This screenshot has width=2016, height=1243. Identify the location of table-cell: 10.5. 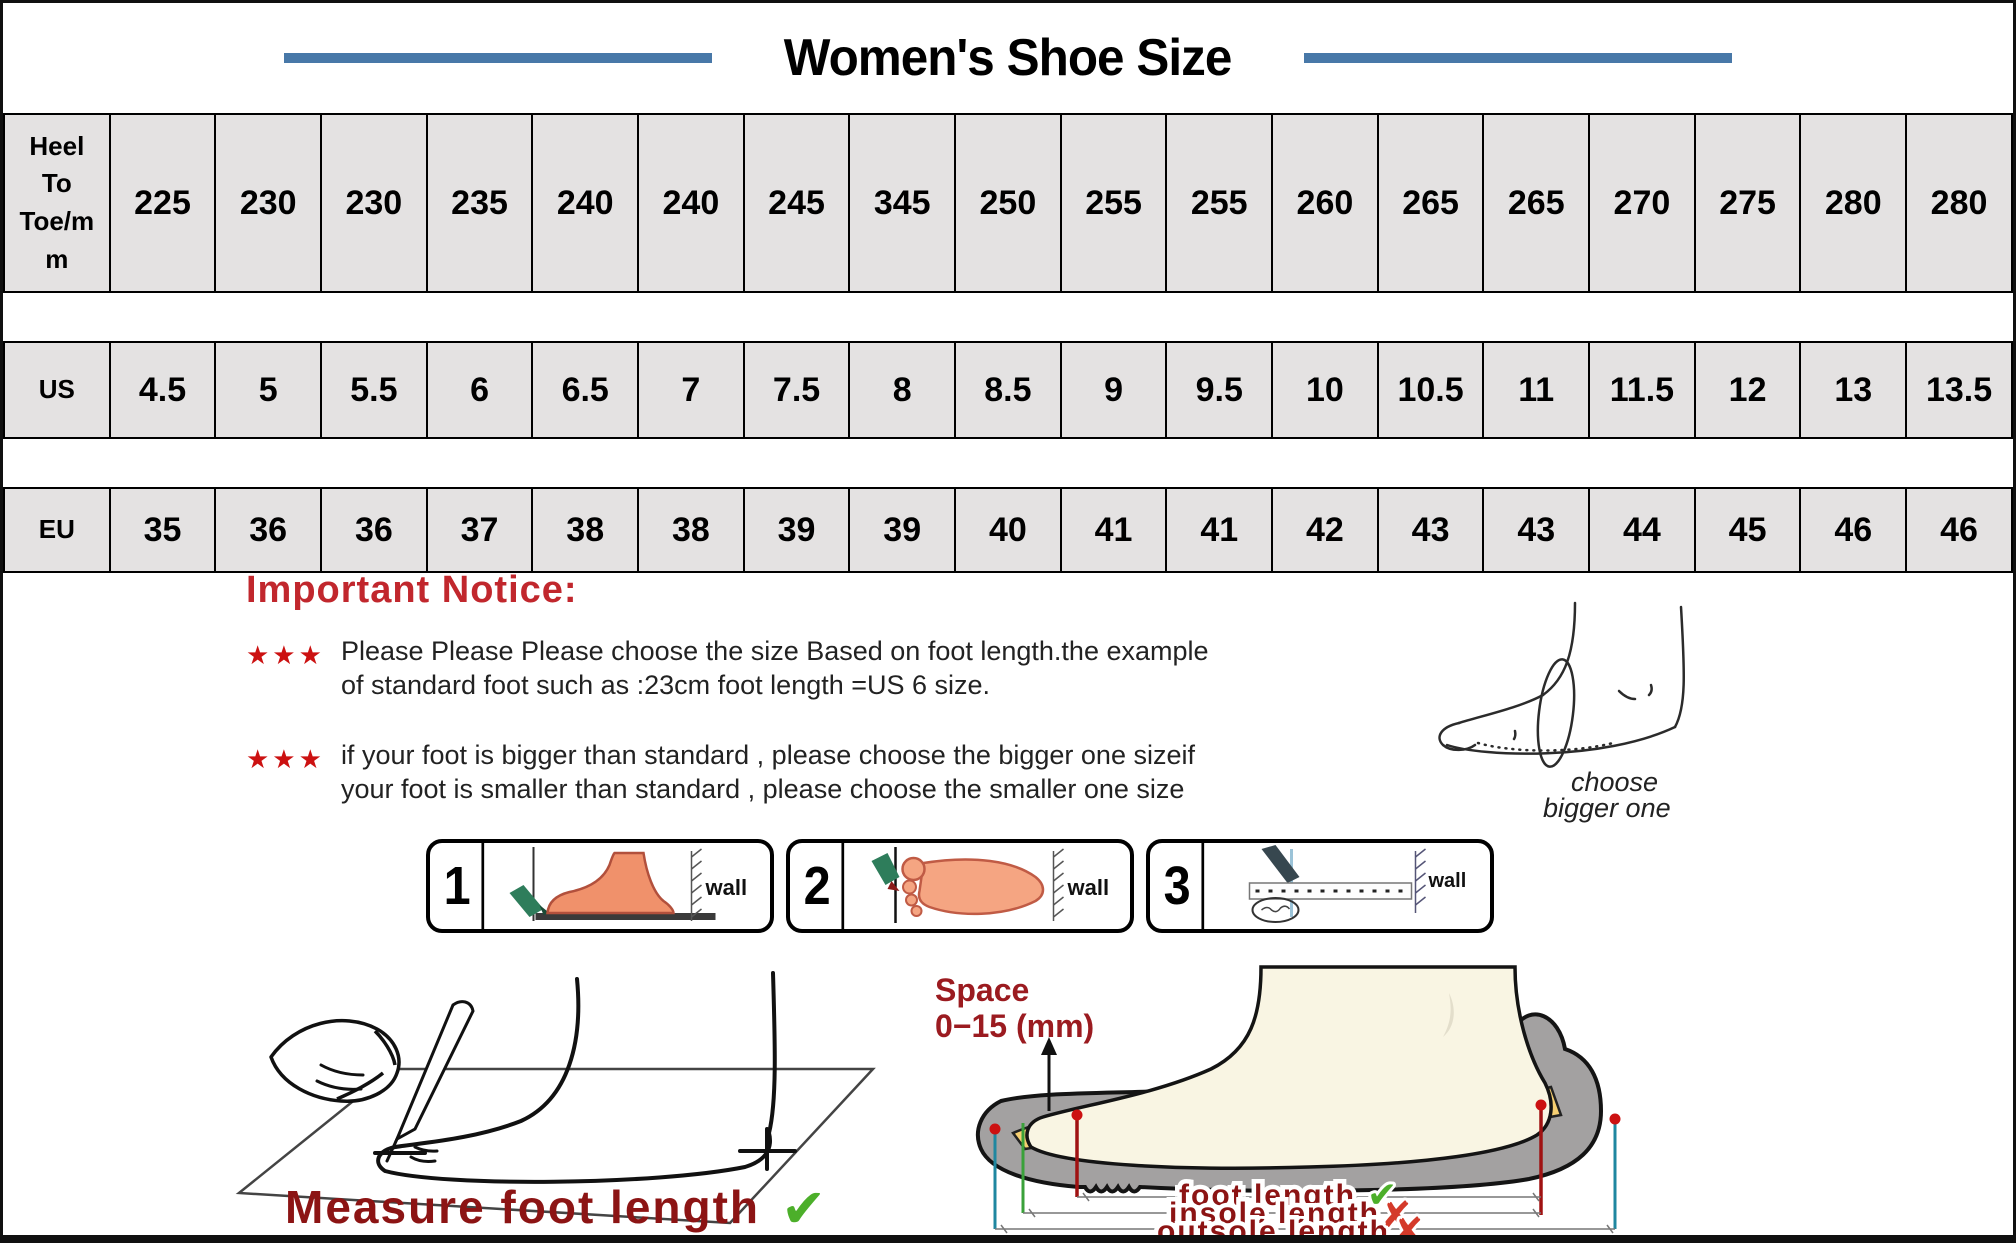
(1430, 390).